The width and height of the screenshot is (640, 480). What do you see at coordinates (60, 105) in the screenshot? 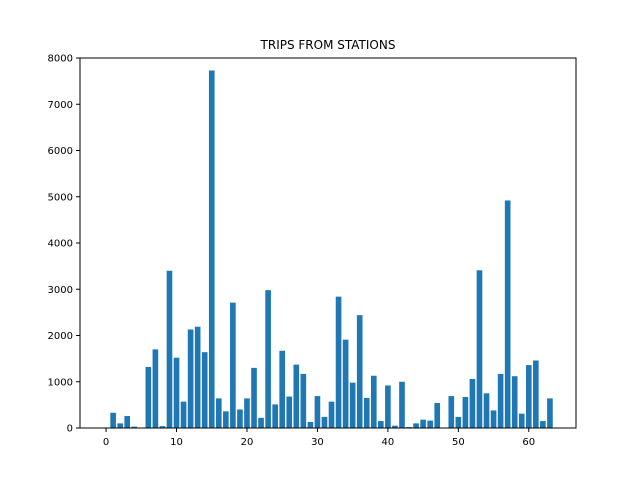
I see `y-tick-label: 7000` at bounding box center [60, 105].